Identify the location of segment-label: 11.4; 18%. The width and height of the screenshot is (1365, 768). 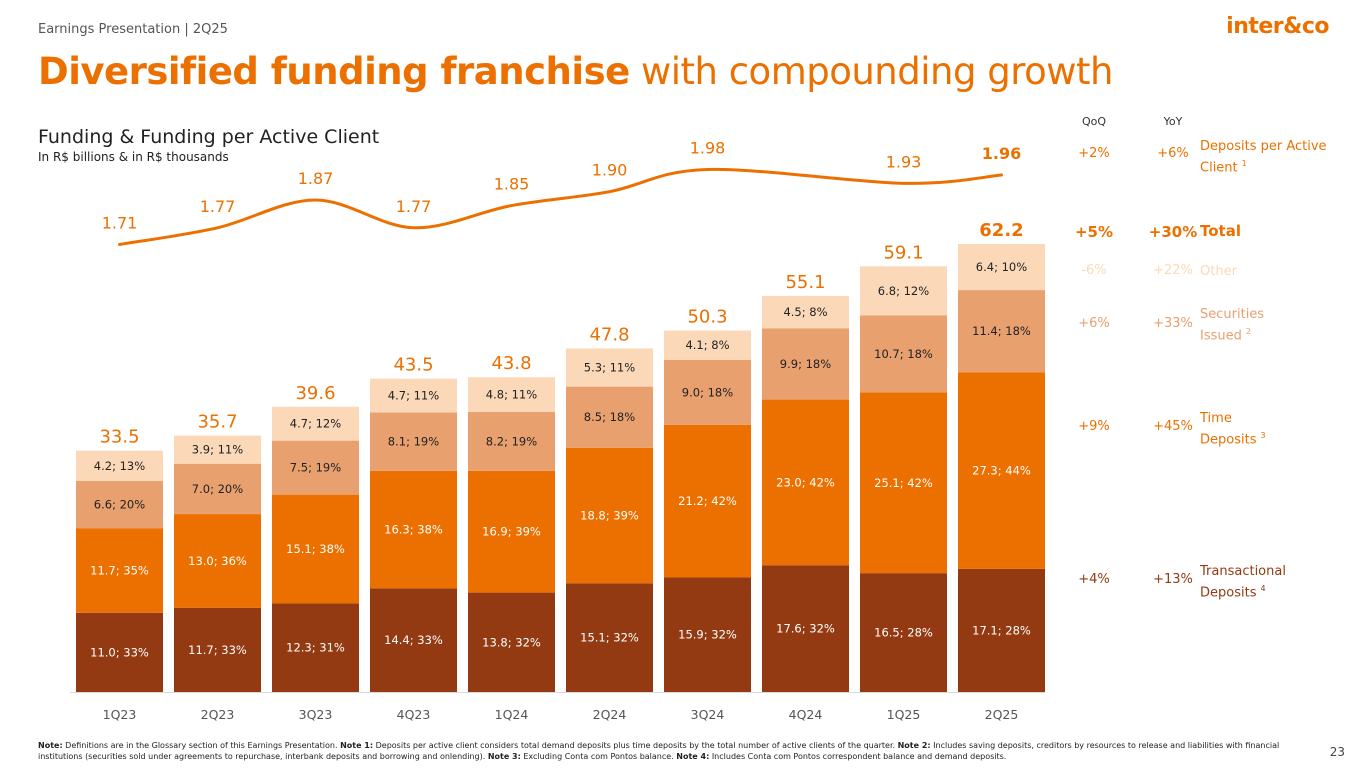
(1001, 331).